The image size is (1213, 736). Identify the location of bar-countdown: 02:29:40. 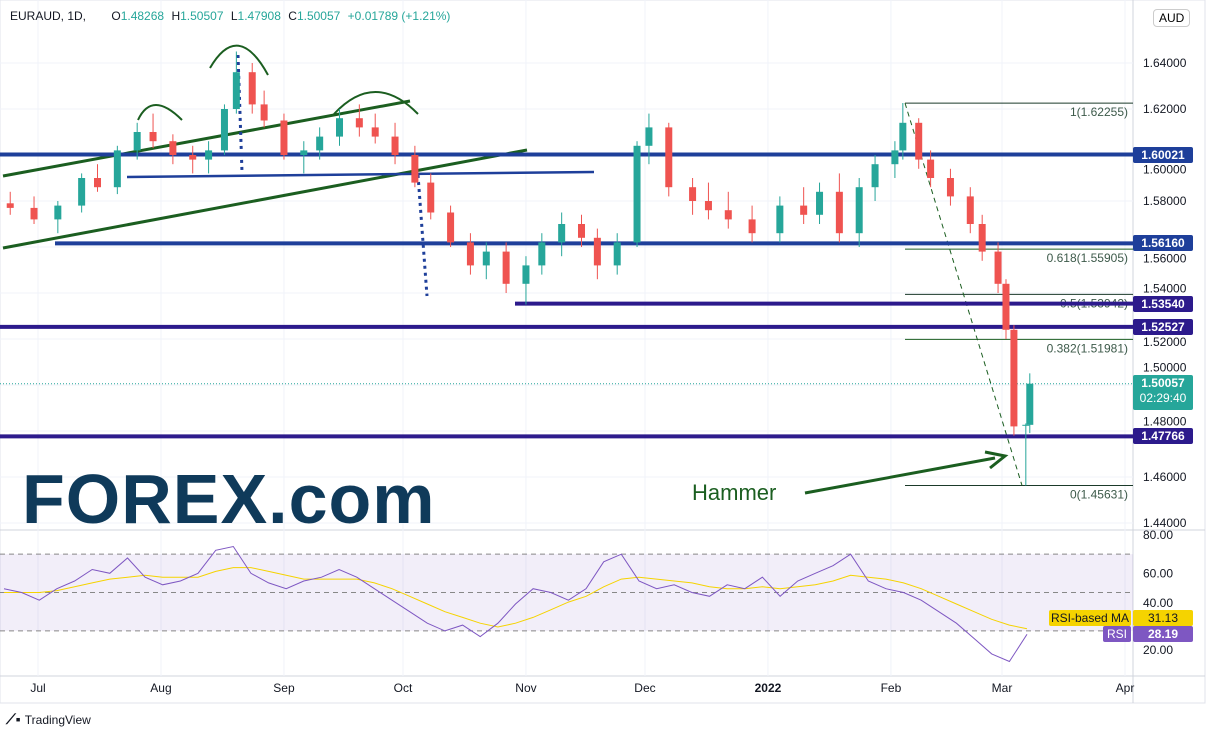
(1163, 397).